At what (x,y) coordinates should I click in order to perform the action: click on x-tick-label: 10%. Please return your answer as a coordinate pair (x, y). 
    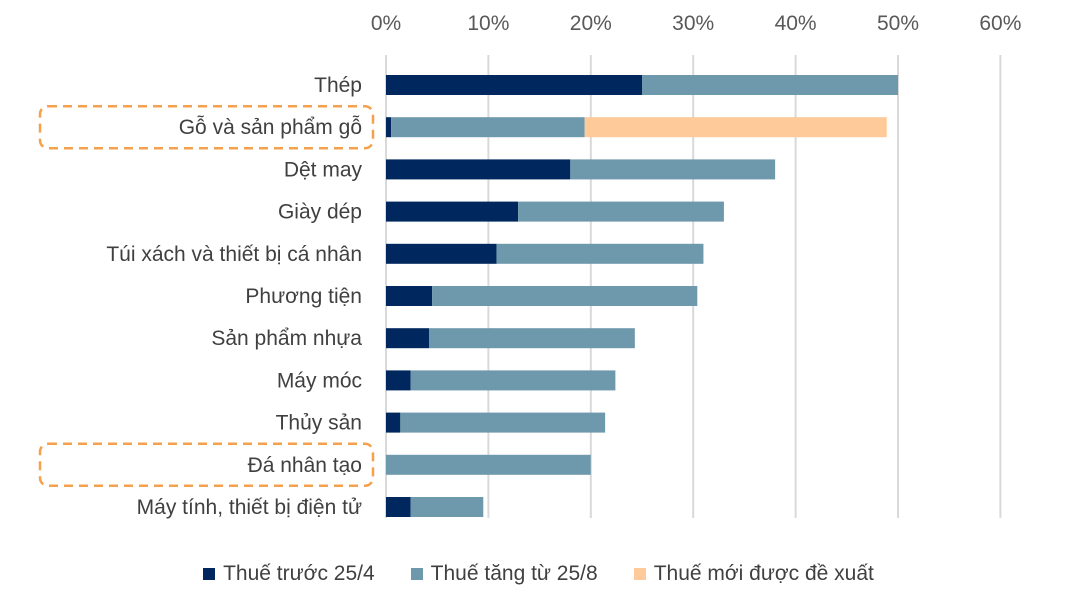
    Looking at the image, I should click on (488, 23).